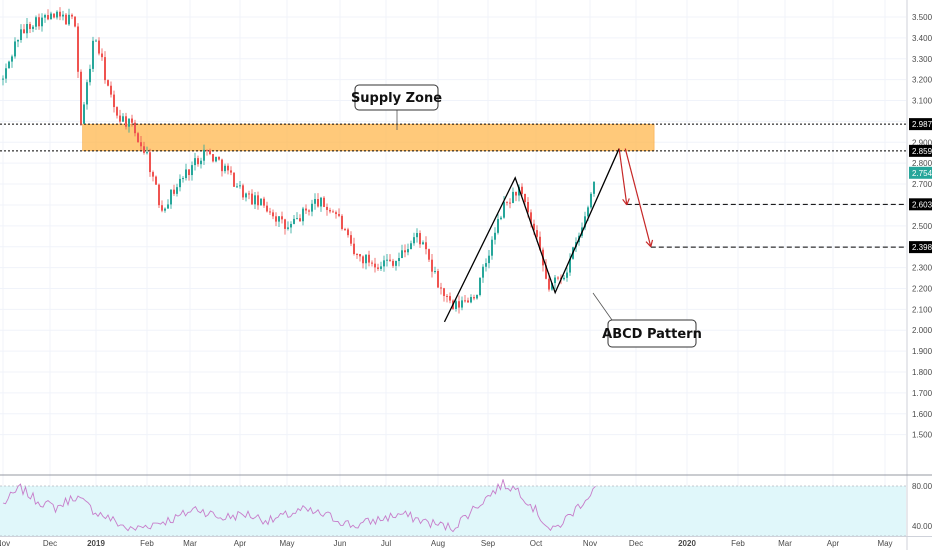 This screenshot has width=932, height=550. I want to click on abcd-callout-pointer, so click(602, 306).